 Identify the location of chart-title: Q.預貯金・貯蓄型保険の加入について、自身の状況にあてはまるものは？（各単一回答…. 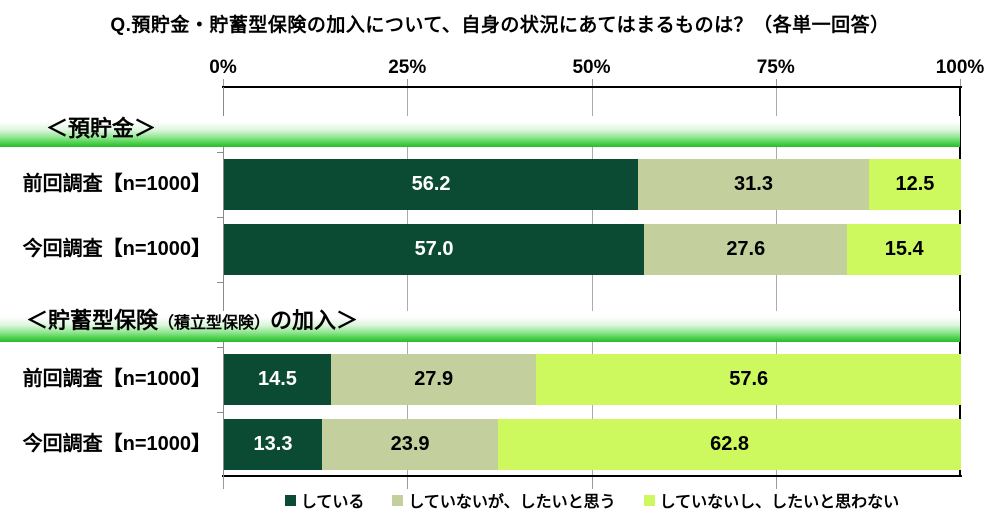
(500, 25).